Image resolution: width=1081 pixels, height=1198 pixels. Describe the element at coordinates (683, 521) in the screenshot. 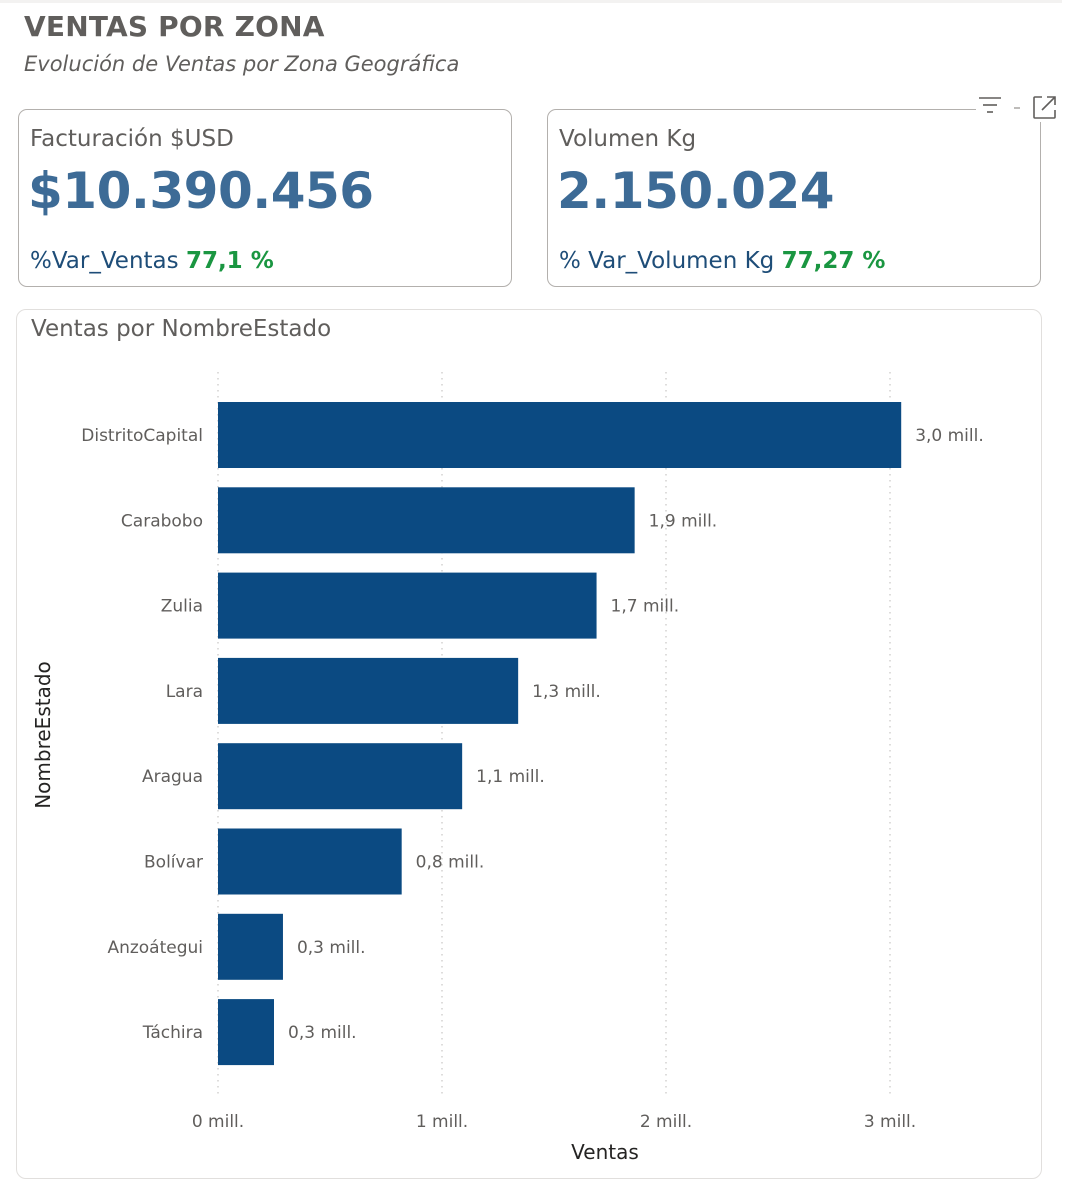

I see `data-label: 1,9 mill.` at that location.